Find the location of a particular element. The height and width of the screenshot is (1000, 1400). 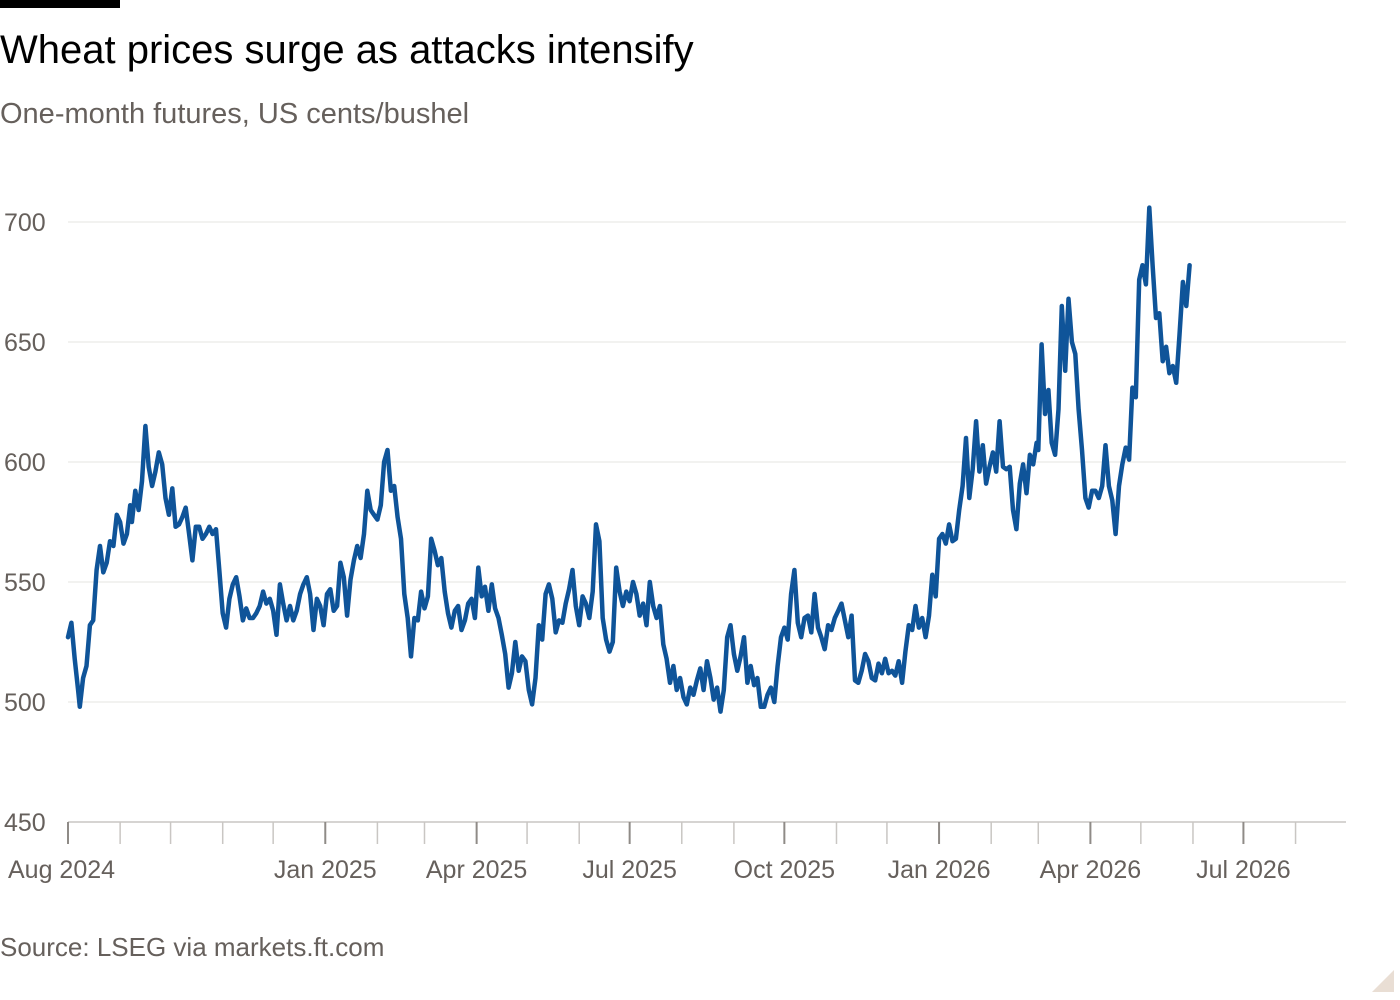

y-tick-label: 650 is located at coordinates (25, 343).